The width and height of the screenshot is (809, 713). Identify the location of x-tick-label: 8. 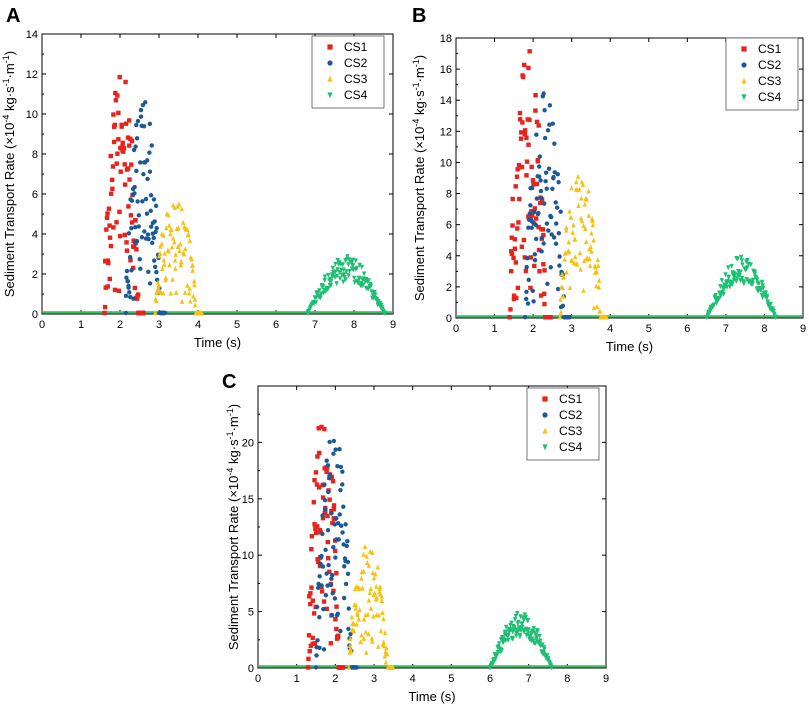
(567, 679).